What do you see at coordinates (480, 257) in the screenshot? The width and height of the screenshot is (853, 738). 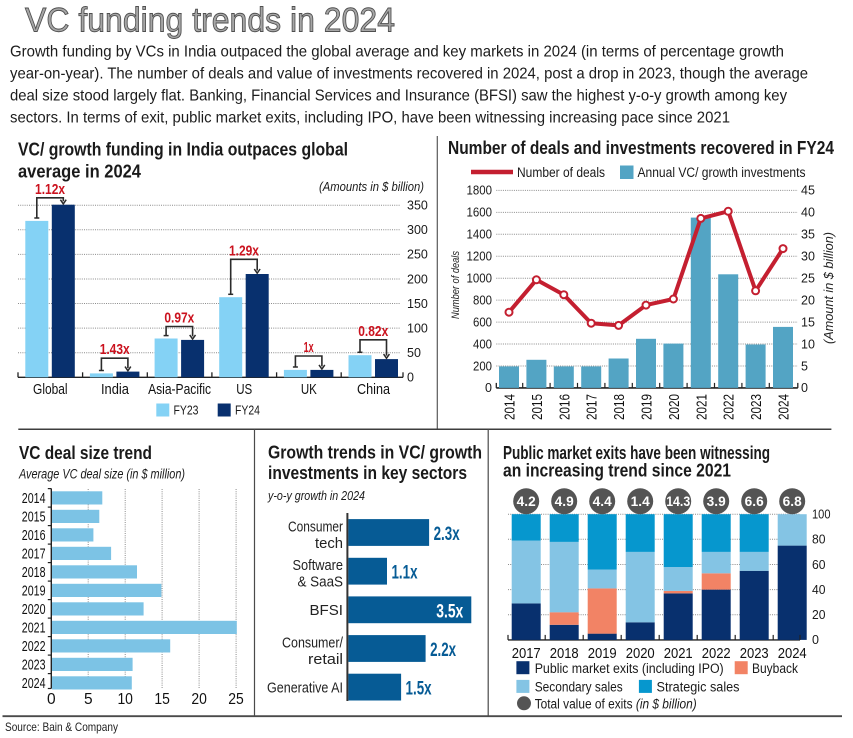 I see `svg-text: 1200` at bounding box center [480, 257].